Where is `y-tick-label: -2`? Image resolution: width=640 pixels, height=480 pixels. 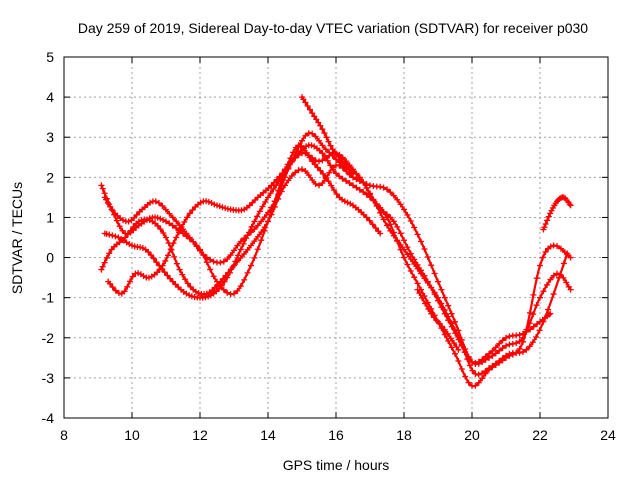
y-tick-label: -2 is located at coordinates (48, 338).